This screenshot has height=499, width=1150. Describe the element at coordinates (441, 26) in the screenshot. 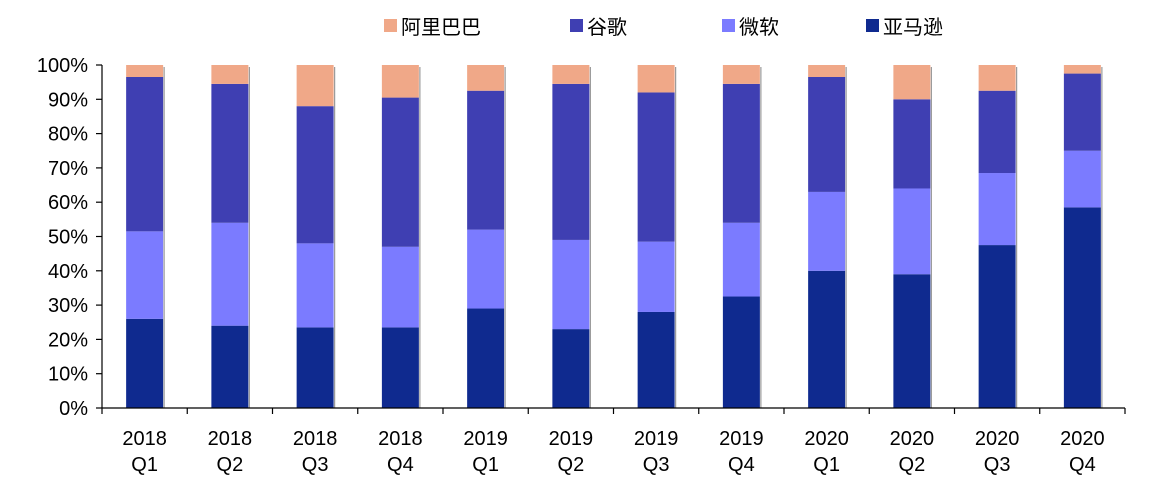

I see `legend-label: 阿里巴巴` at that location.